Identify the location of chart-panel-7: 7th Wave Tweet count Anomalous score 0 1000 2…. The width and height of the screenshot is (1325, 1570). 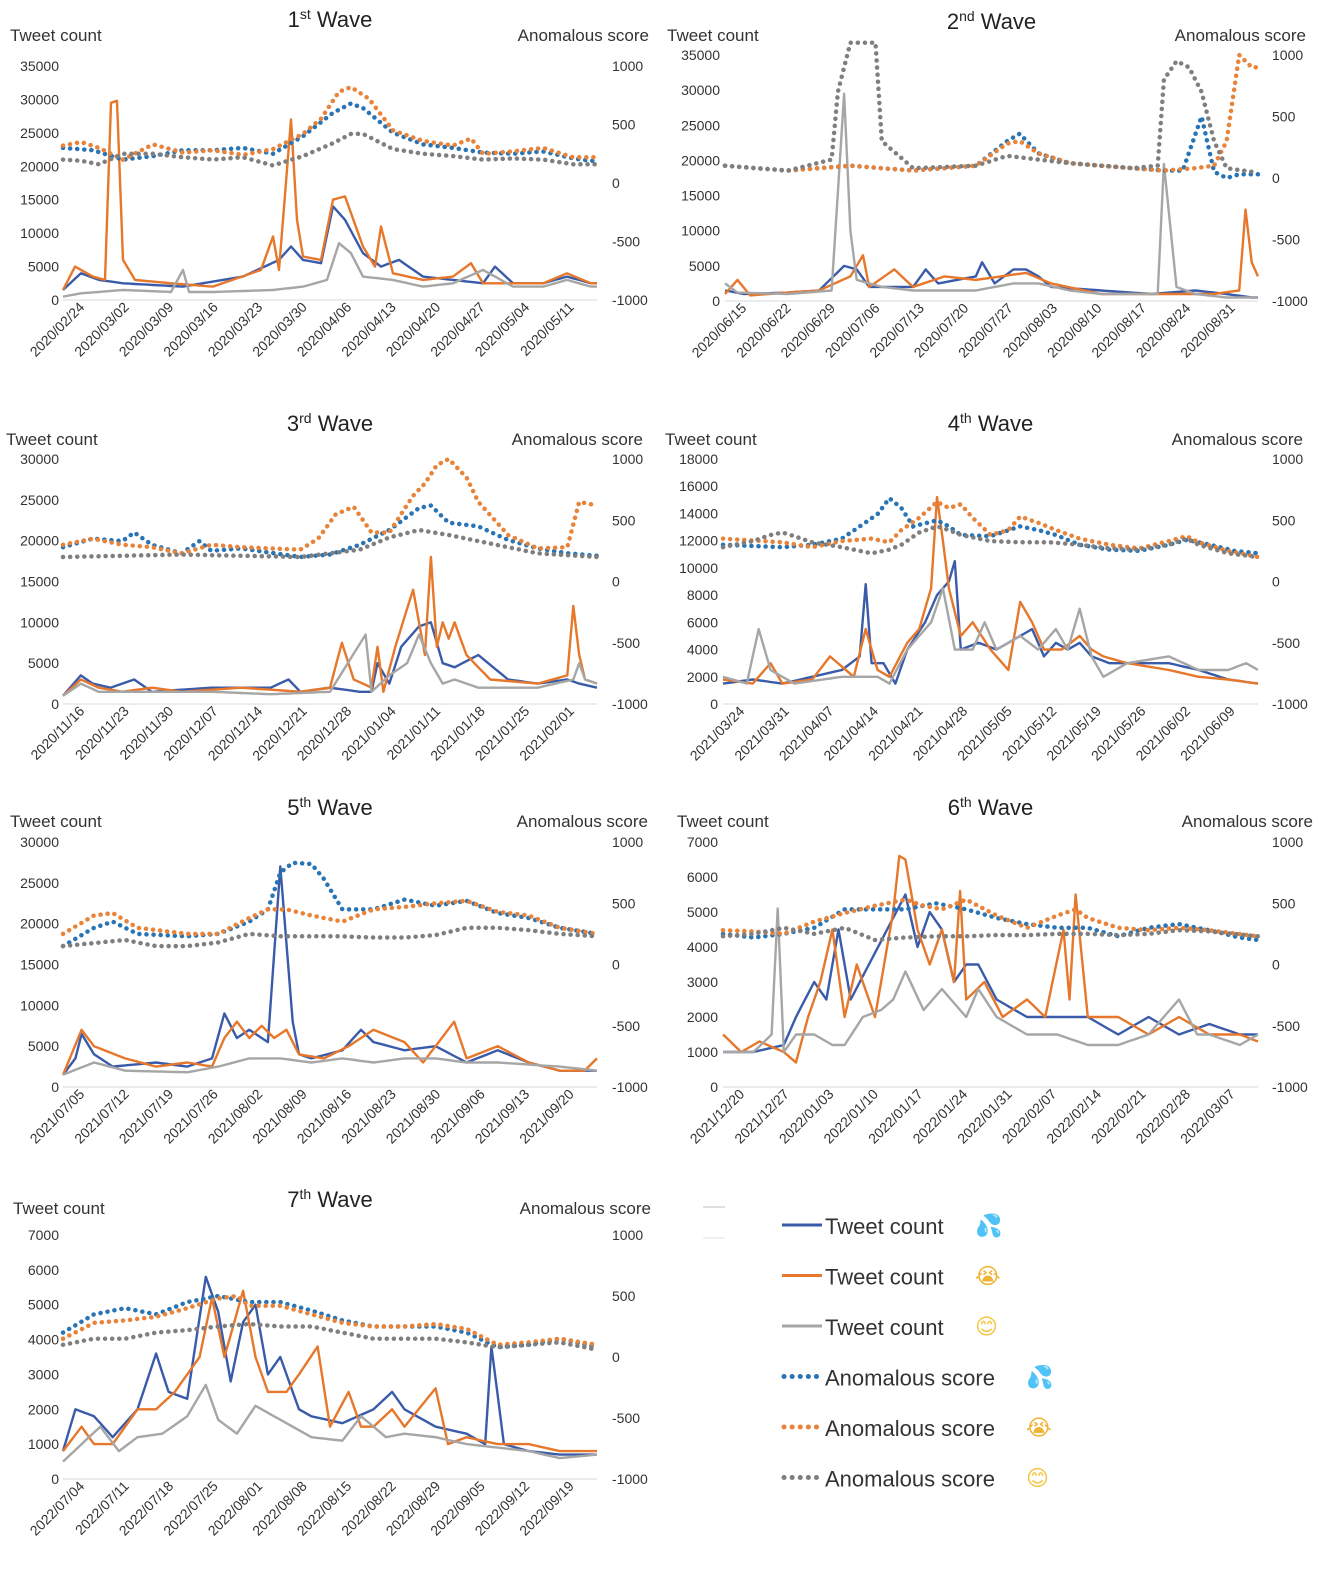
(332, 1362).